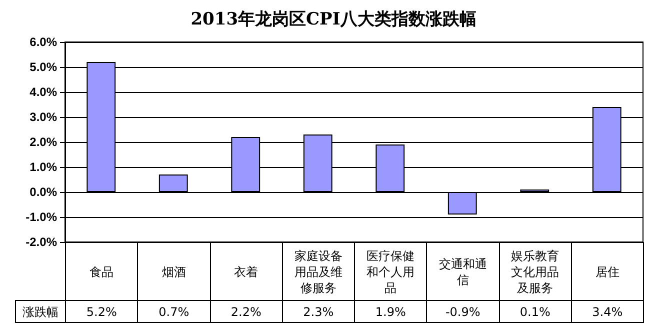 This screenshot has height=328, width=667. Describe the element at coordinates (535, 311) in the screenshot. I see `data-label: 0.1%` at that location.